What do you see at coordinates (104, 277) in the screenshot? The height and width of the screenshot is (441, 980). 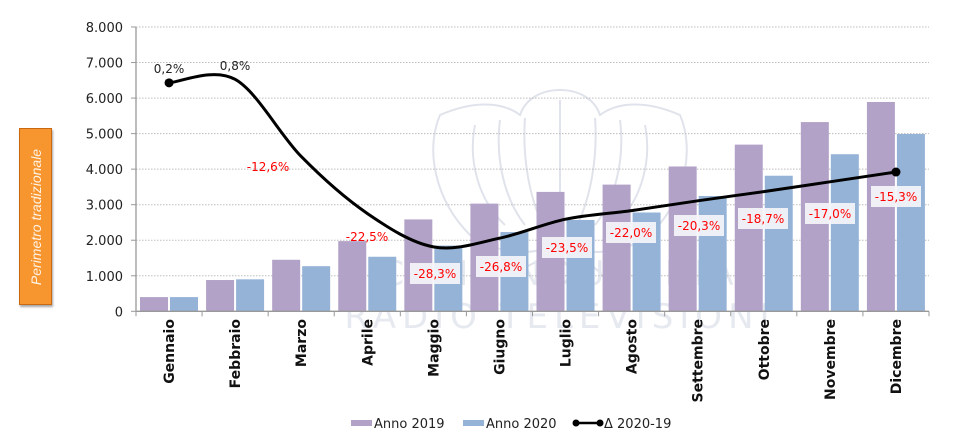 I see `y-tick-label: 1.000` at bounding box center [104, 277].